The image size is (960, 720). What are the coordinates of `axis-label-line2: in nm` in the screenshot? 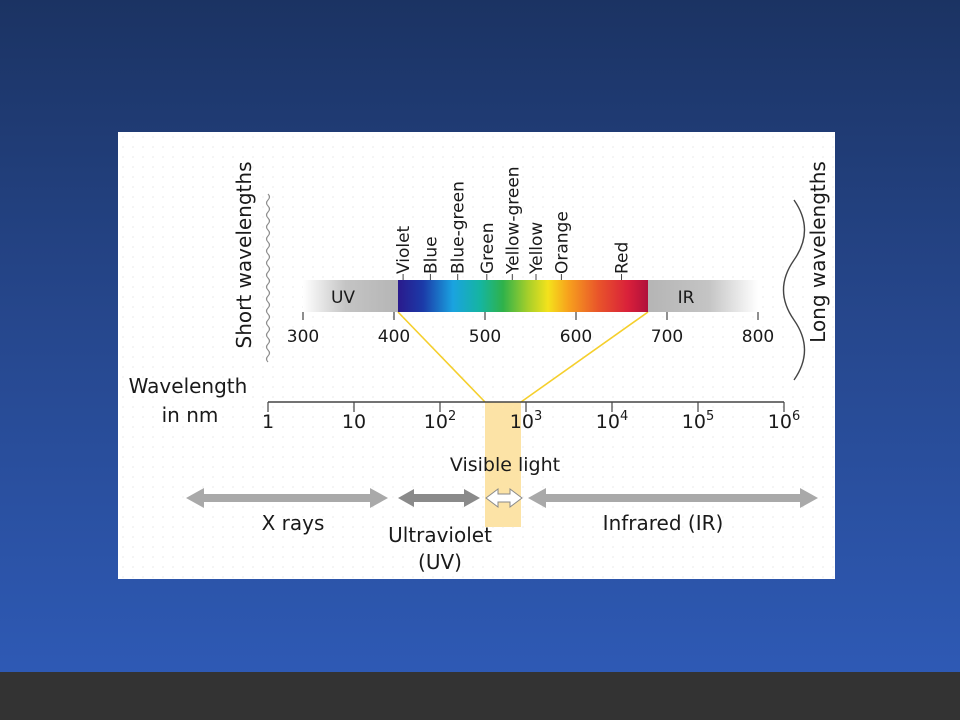 It's located at (190, 415).